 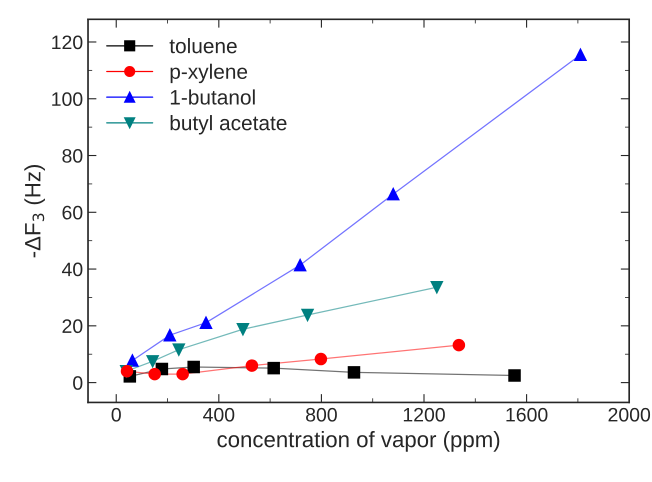 I want to click on x-tick-label: 1200, so click(x=424, y=415).